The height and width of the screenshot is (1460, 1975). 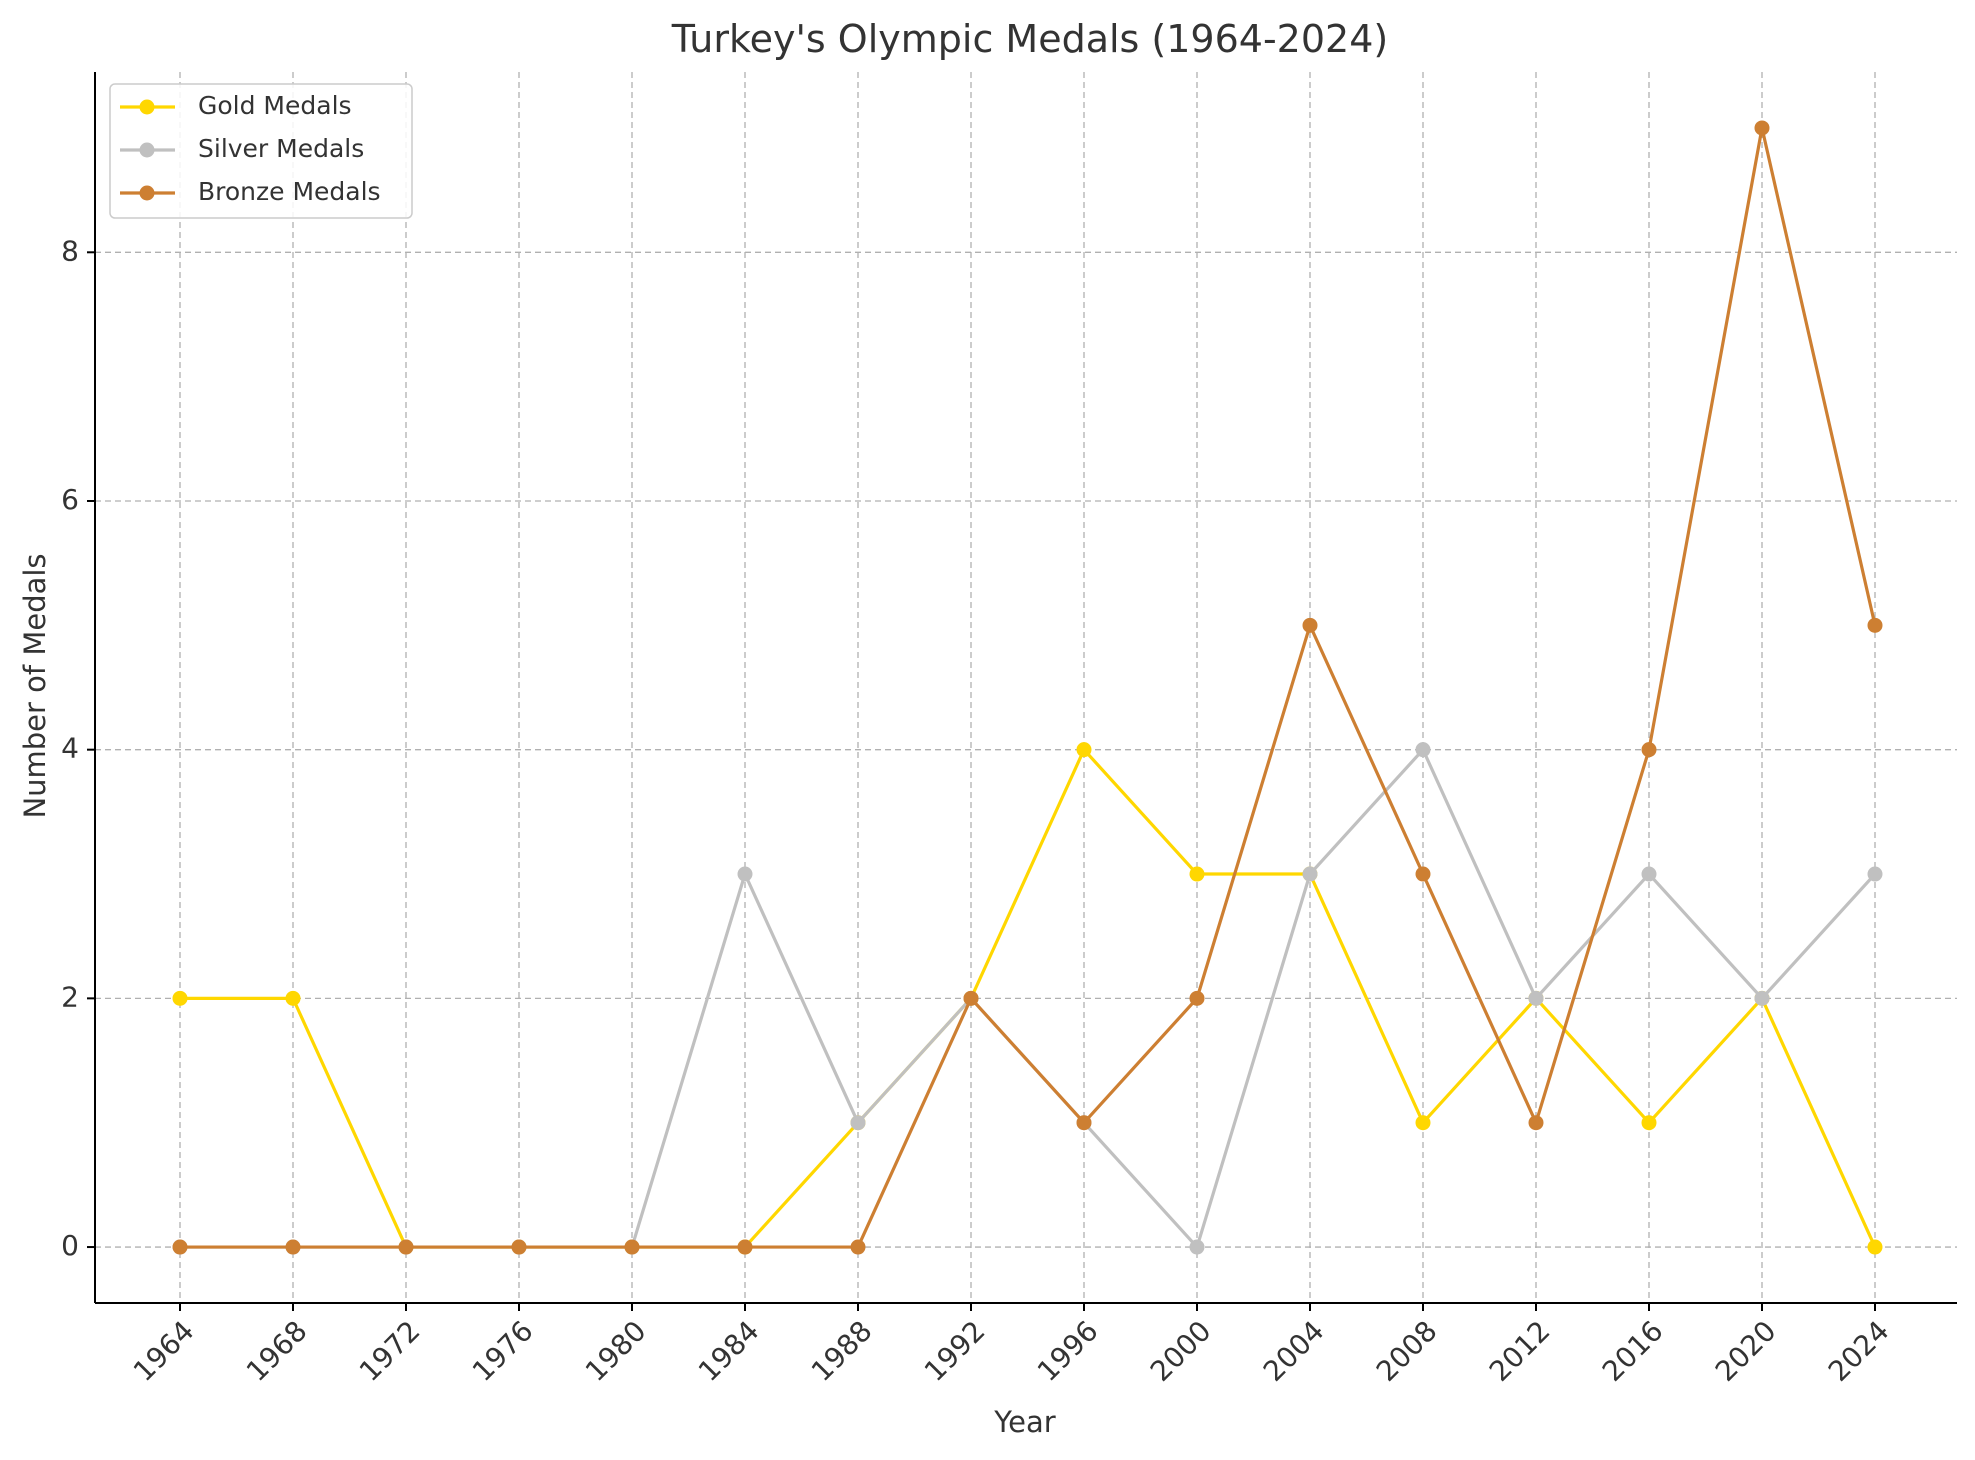 I want to click on x-tick-label: 2012, so click(x=1520, y=1351).